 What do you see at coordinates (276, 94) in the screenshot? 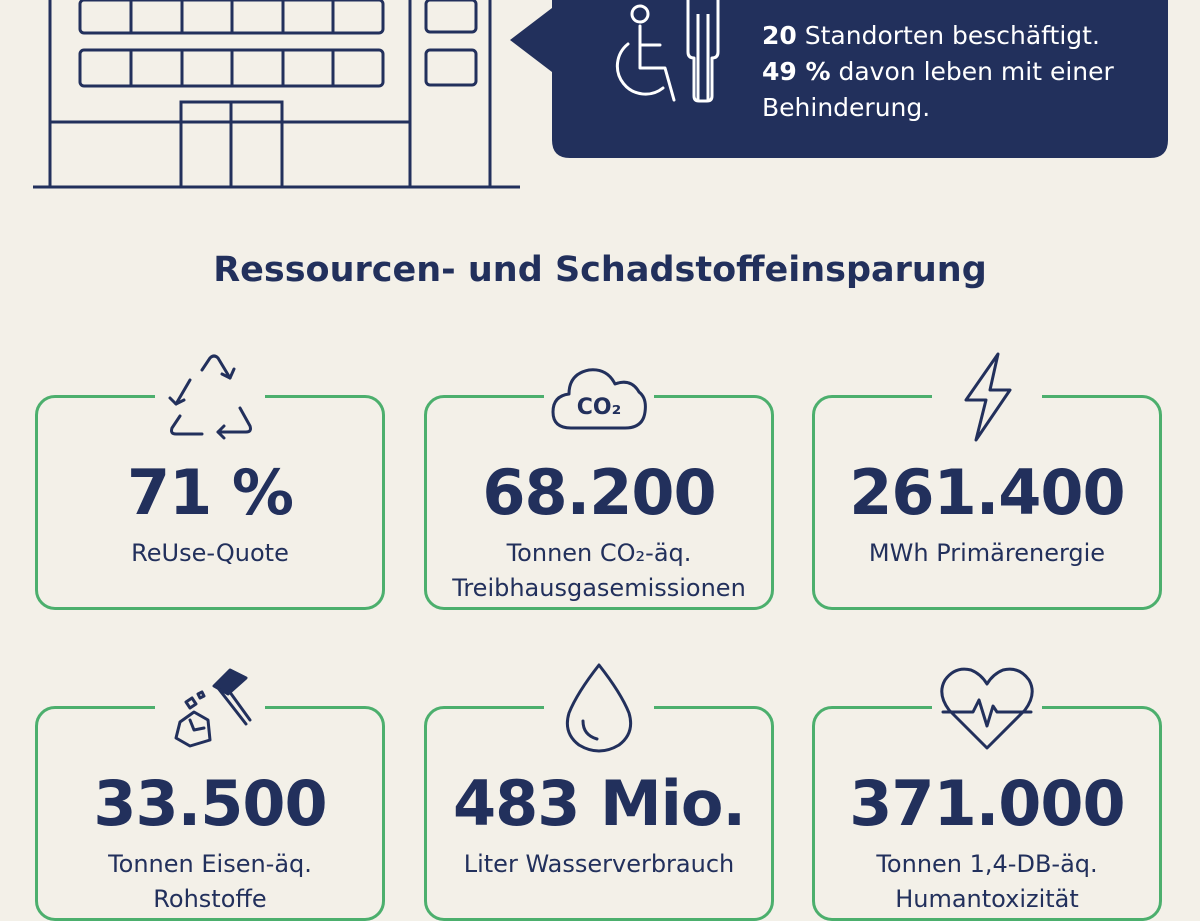
I see `building-illustration` at bounding box center [276, 94].